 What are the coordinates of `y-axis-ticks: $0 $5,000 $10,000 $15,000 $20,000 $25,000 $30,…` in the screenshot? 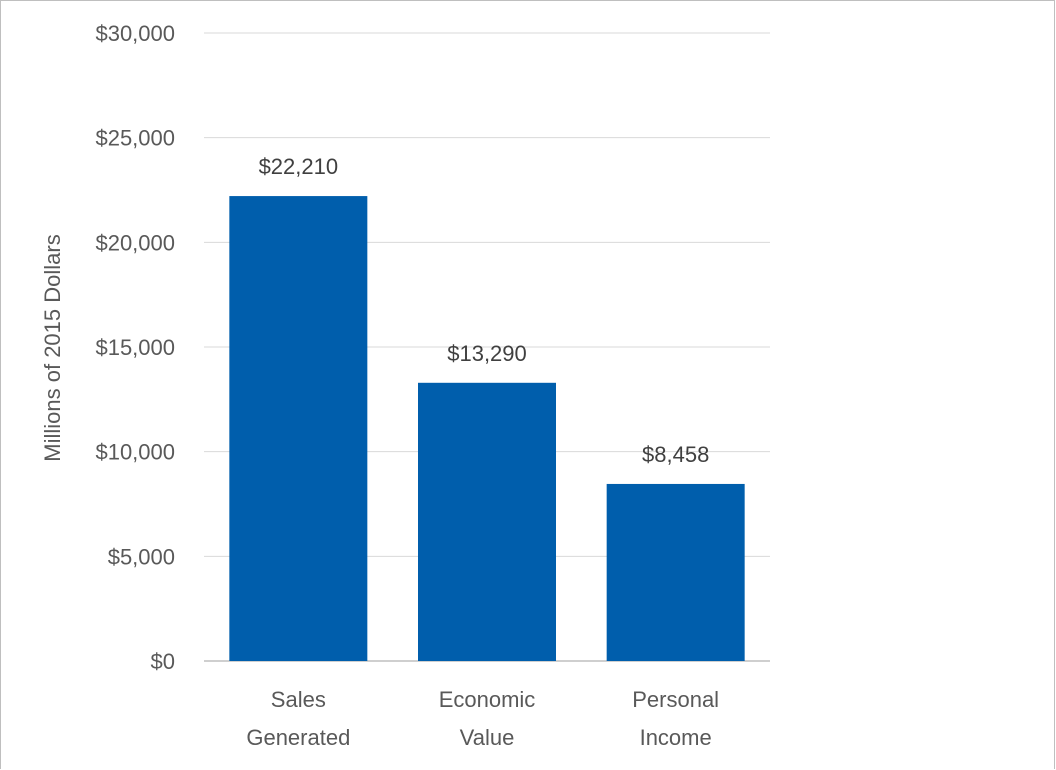 It's located at (135, 347).